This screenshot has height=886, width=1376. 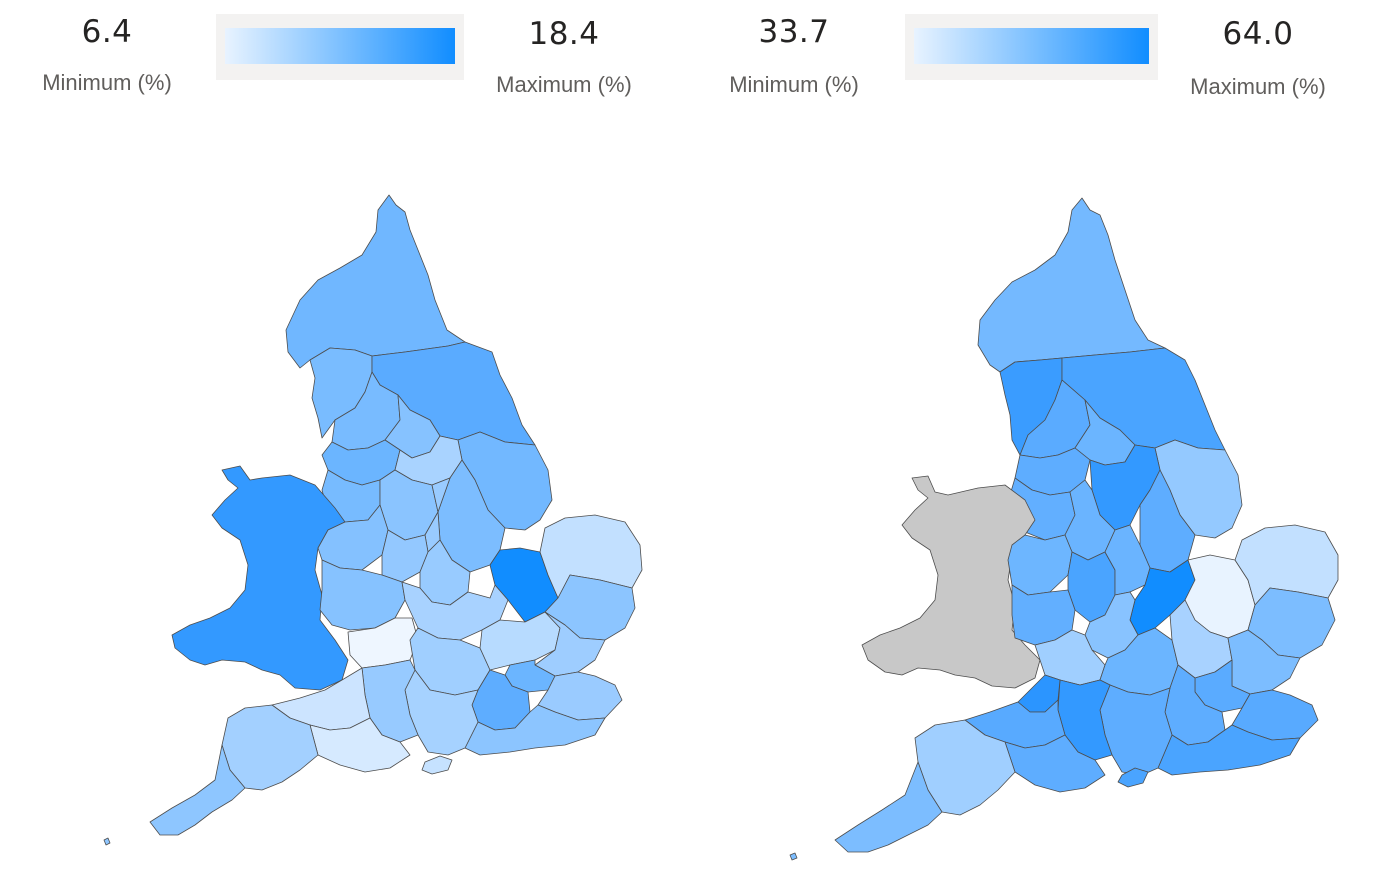 What do you see at coordinates (107, 841) in the screenshot?
I see `region-scilly` at bounding box center [107, 841].